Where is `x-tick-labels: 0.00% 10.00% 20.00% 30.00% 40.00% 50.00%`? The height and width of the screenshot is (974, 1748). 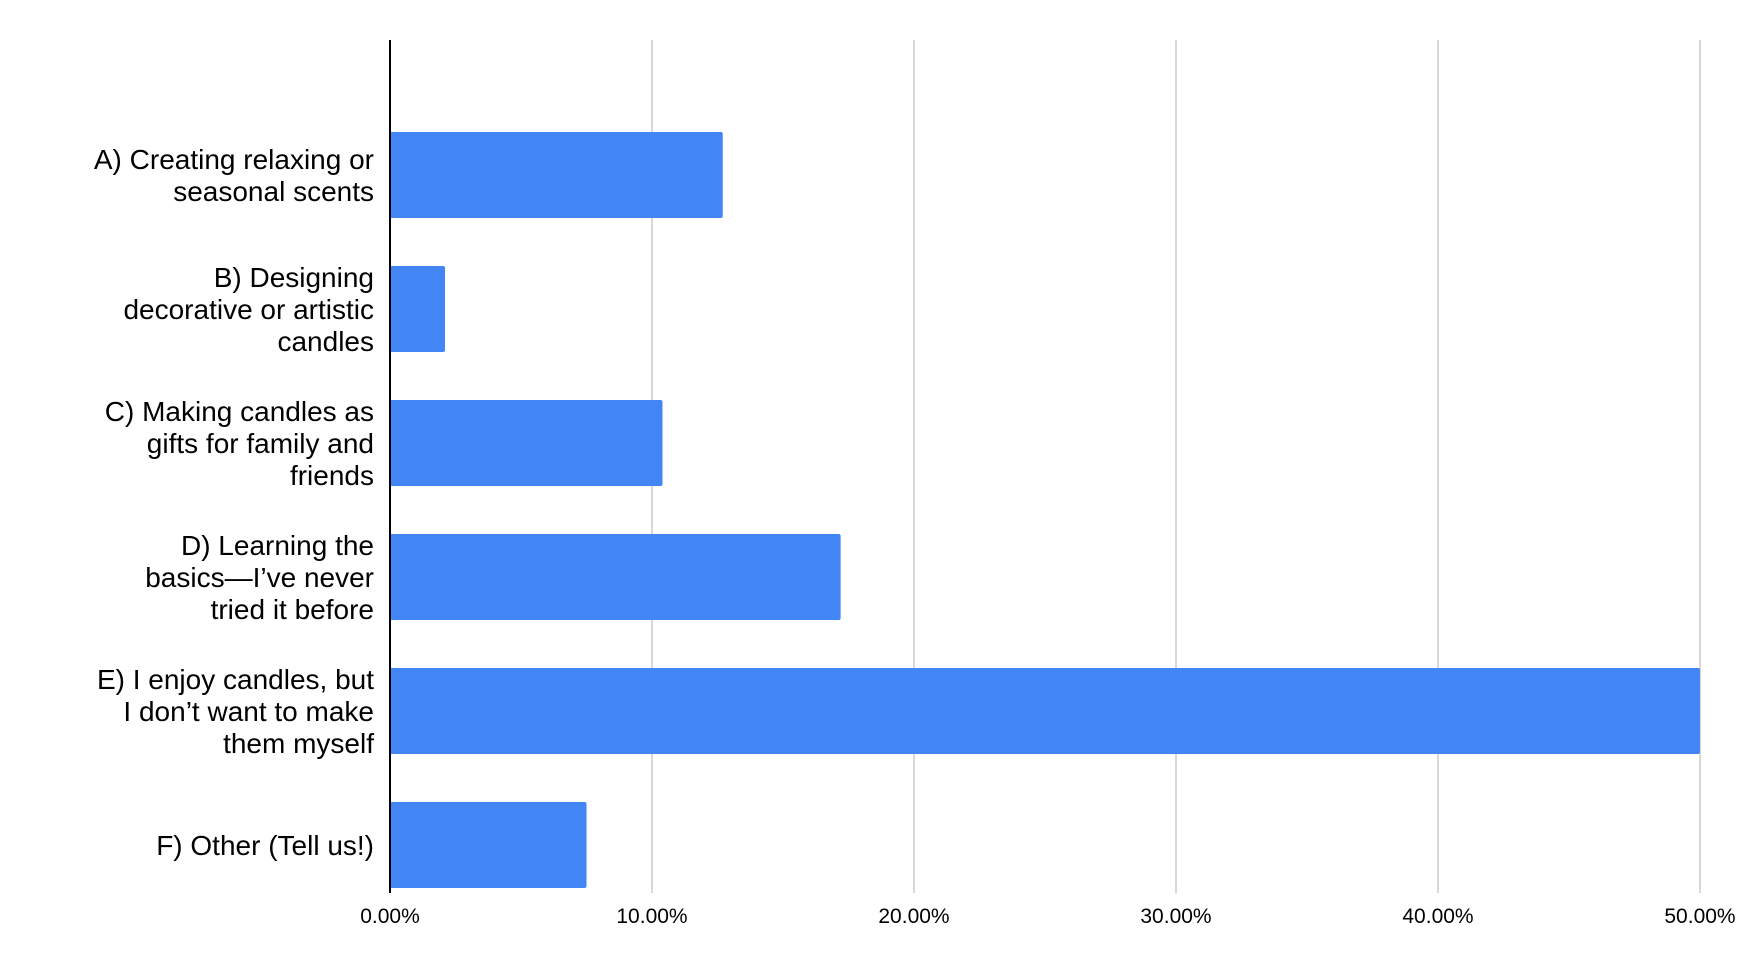
x-tick-labels: 0.00% 10.00% 20.00% 30.00% 40.00% 50.00% is located at coordinates (1047, 916).